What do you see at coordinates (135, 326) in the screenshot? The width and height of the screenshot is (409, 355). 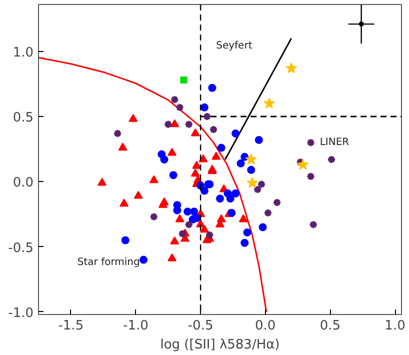 I see `x-tick-label: -1.0` at bounding box center [135, 326].